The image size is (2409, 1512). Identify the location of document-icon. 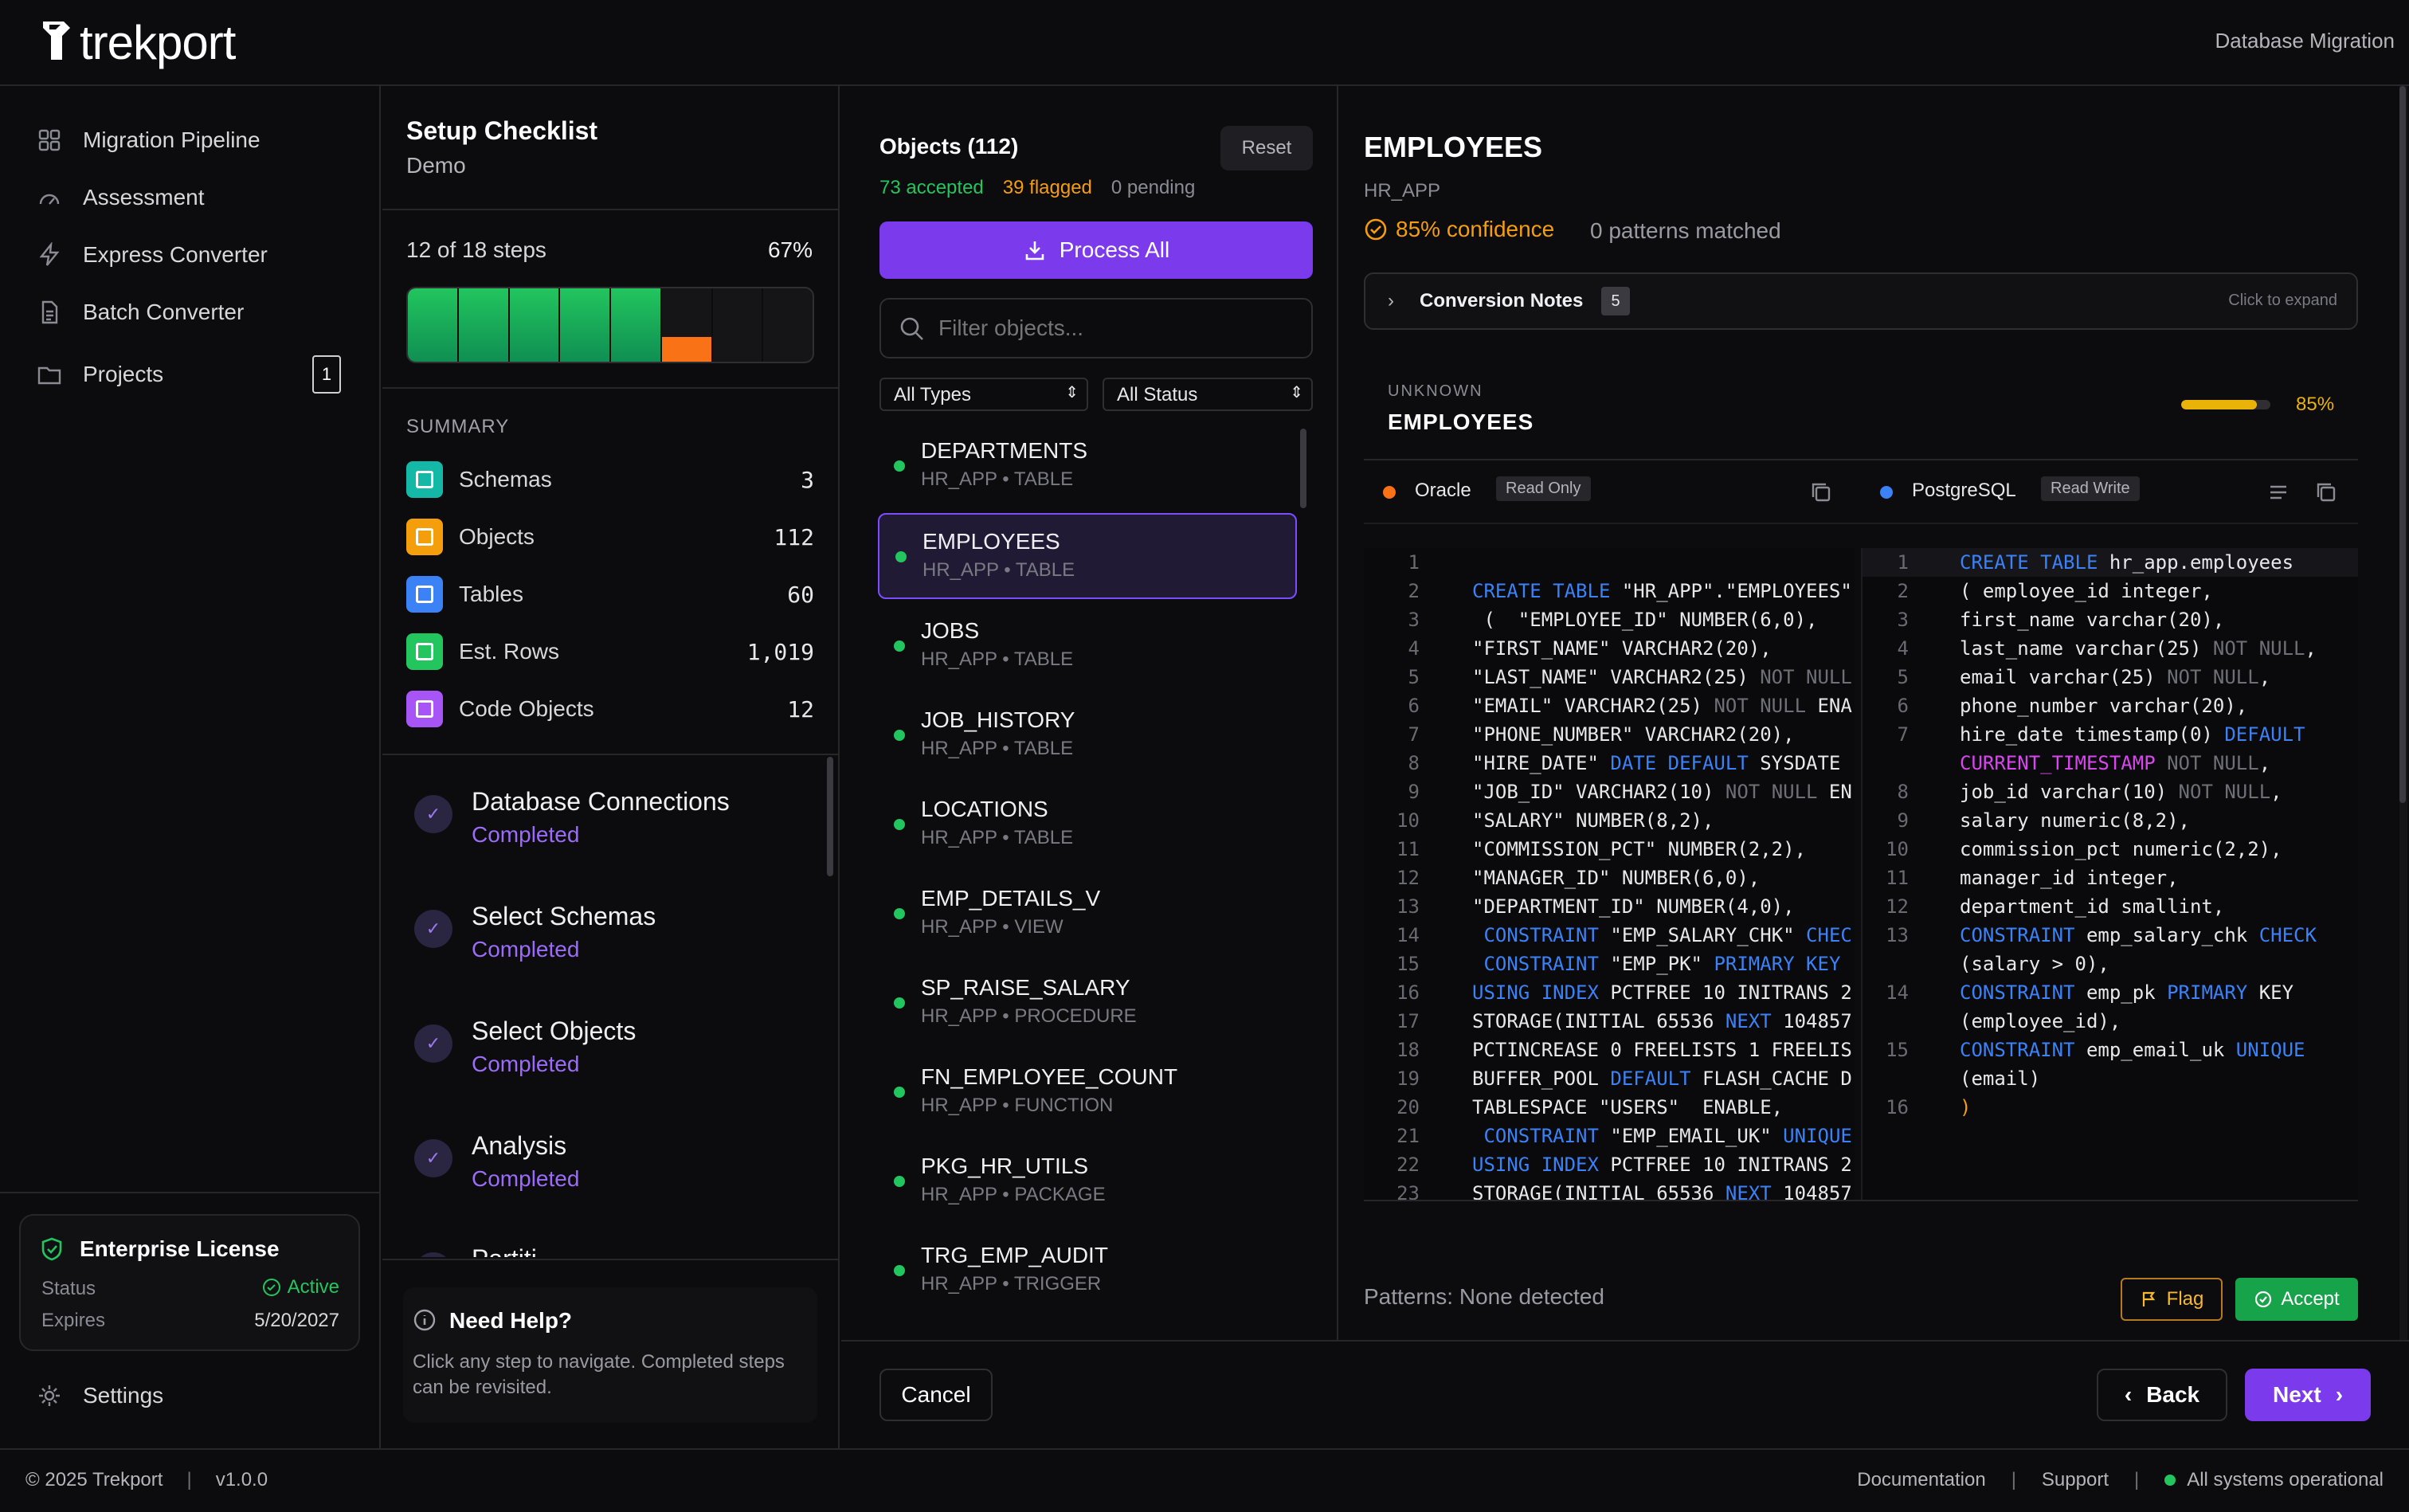
(49, 312).